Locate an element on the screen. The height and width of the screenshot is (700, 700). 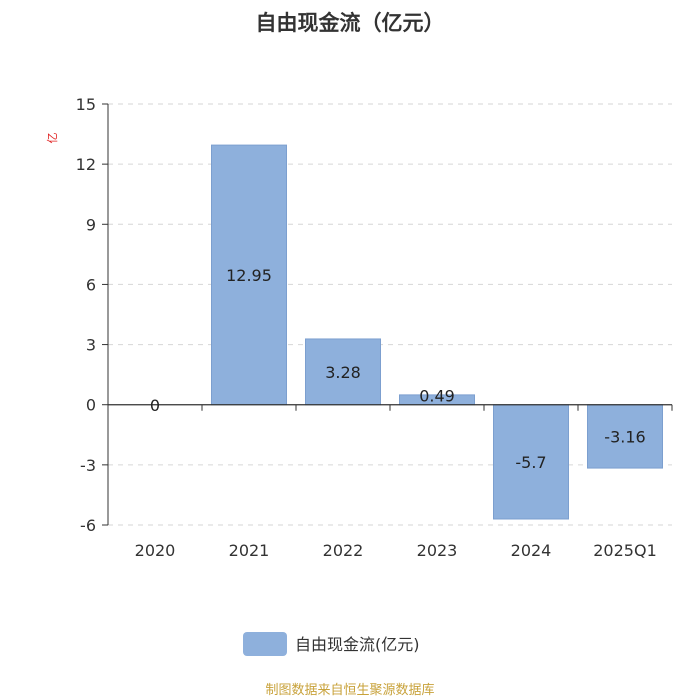
y-tick-label: 3 is located at coordinates (91, 345).